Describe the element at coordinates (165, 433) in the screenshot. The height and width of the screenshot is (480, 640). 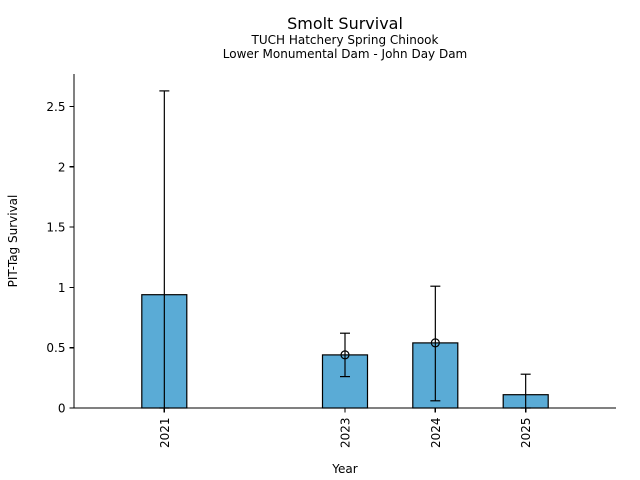
I see `x-tick-label: 2021` at that location.